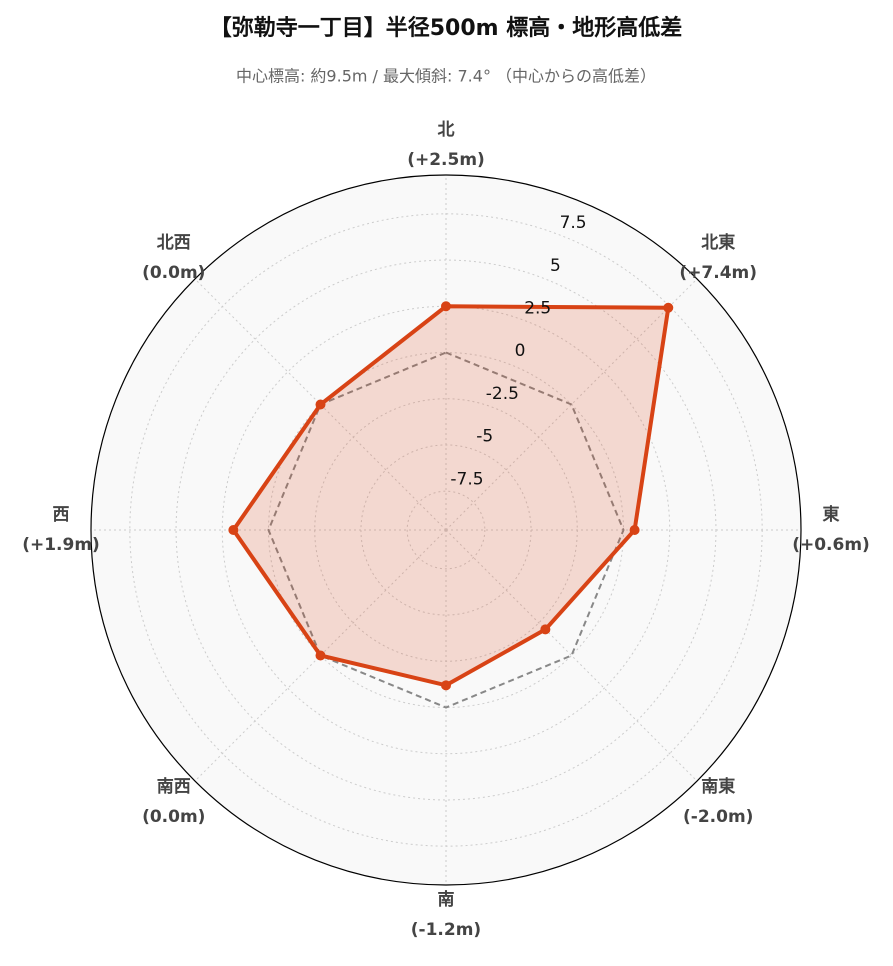  What do you see at coordinates (446, 76) in the screenshot?
I see `chart-subtitle: 中心標高: 約9.5m / 最大傾斜: 7.4° （中心からの高低差）` at bounding box center [446, 76].